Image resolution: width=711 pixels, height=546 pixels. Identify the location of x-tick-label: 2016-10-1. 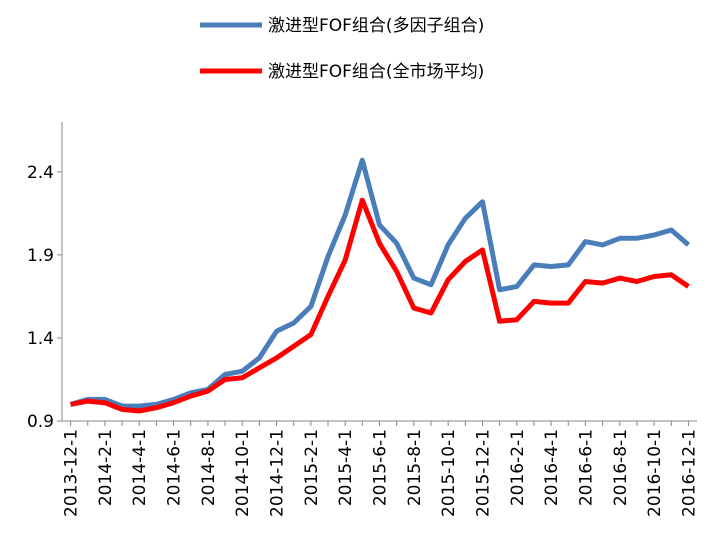
(655, 473).